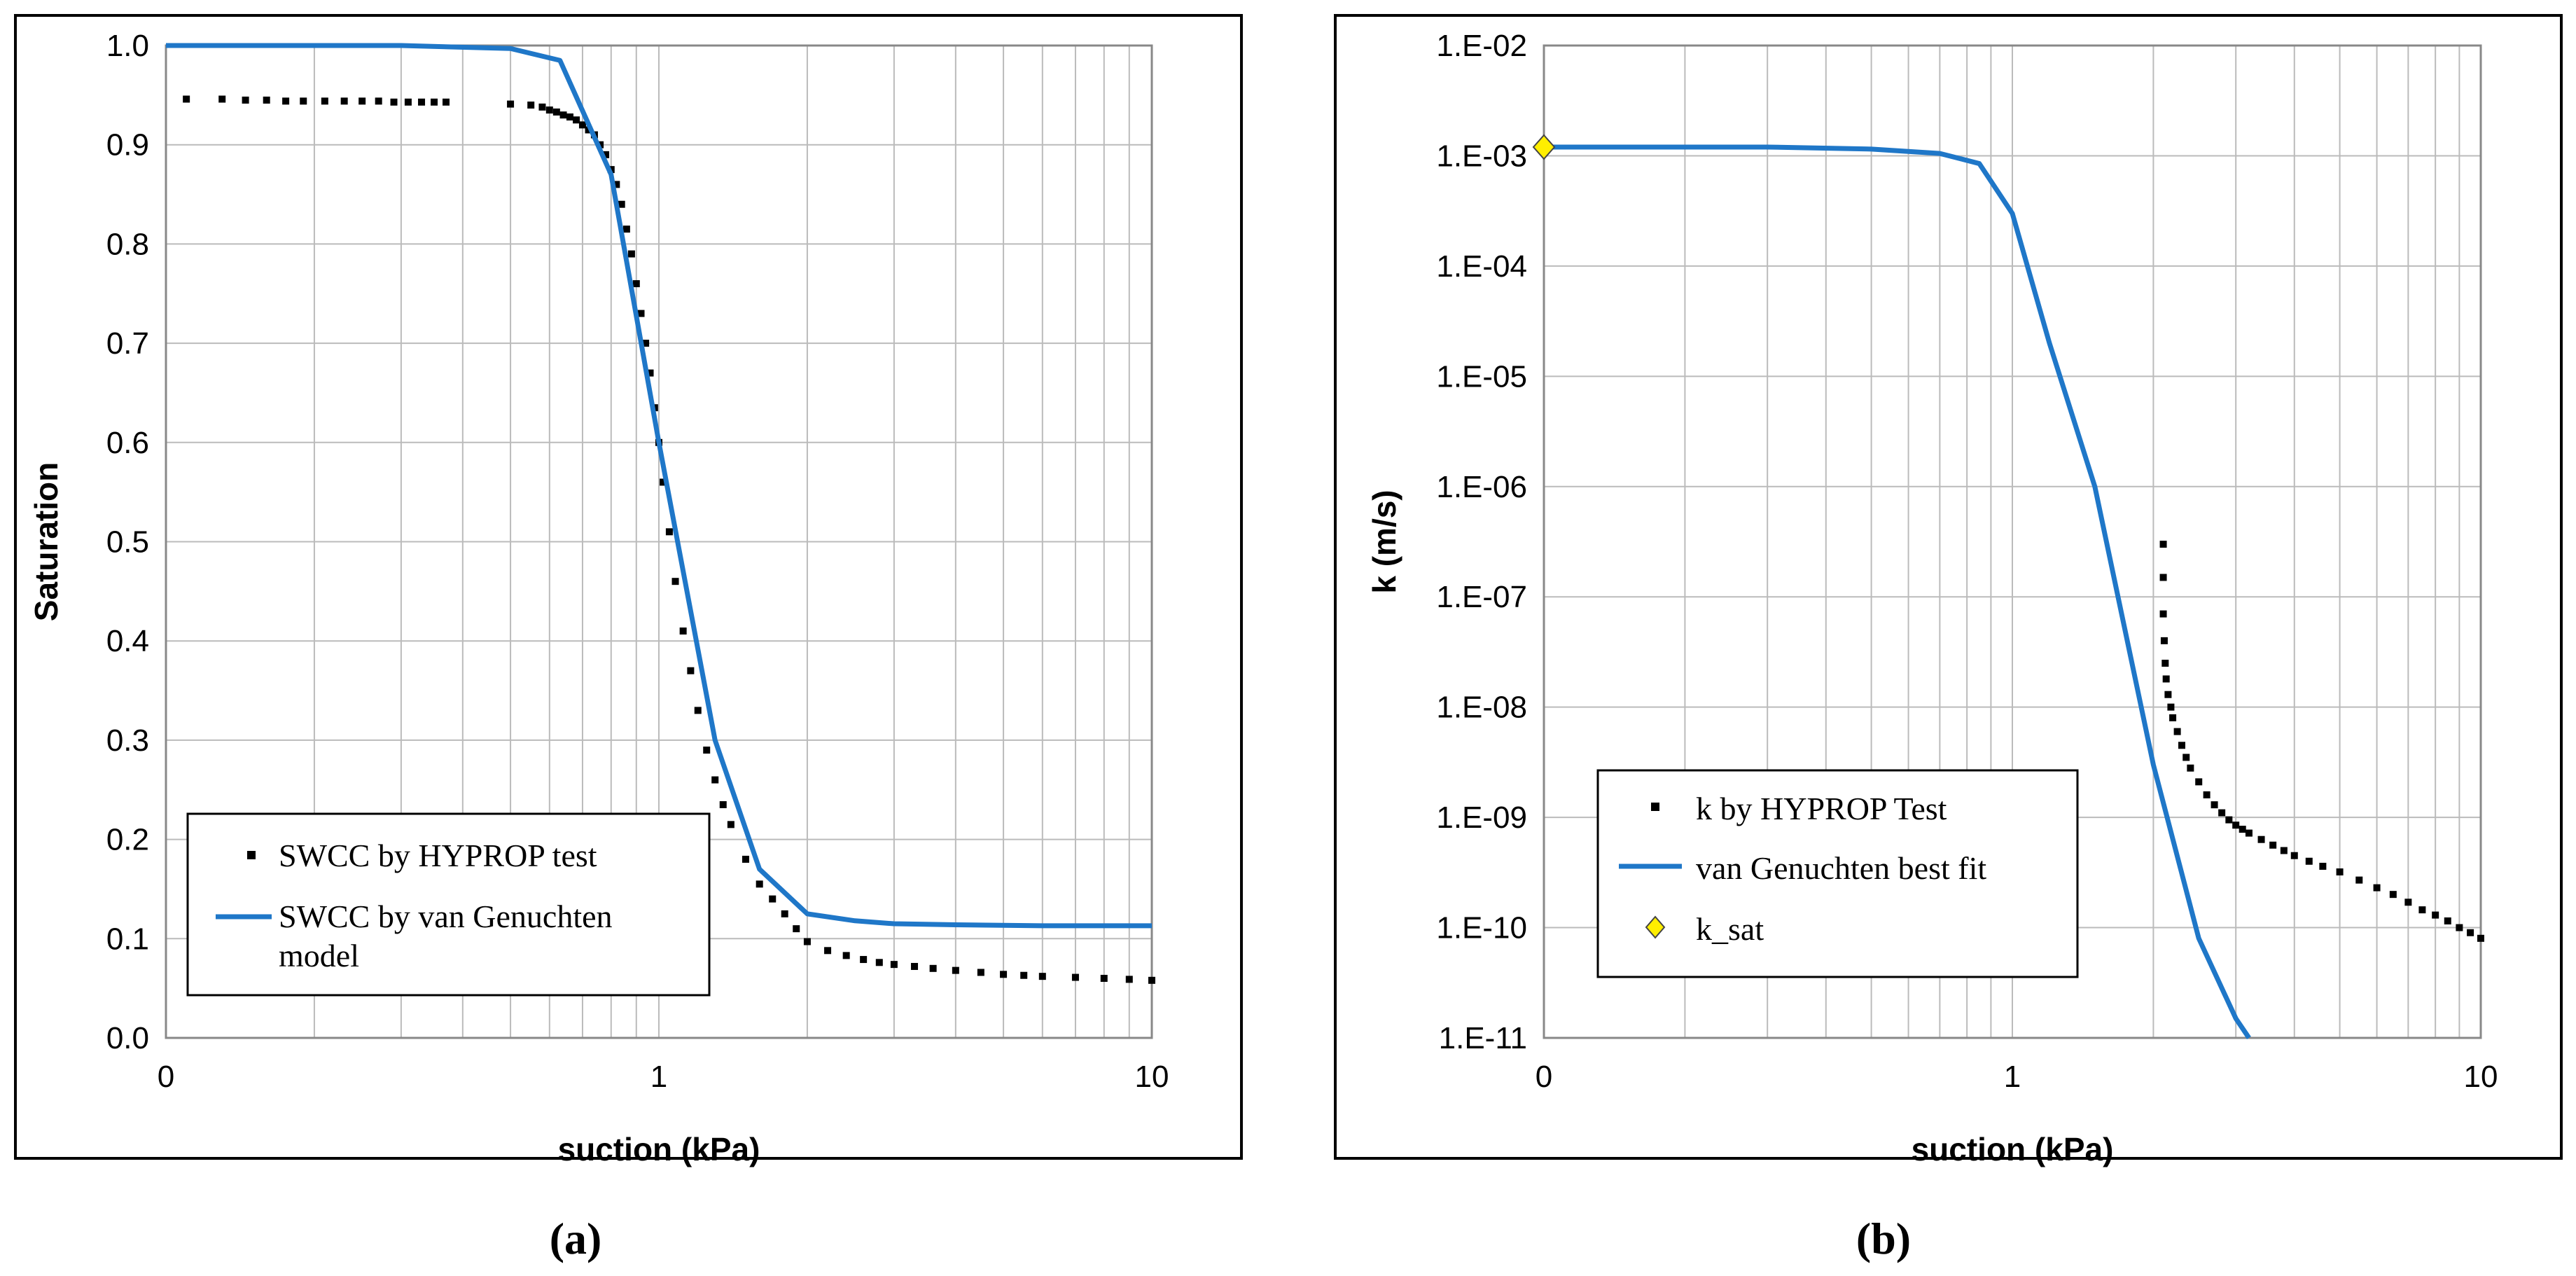 This screenshot has height=1276, width=2576. Describe the element at coordinates (1481, 928) in the screenshot. I see `y-tick-label: 1.E-10` at that location.